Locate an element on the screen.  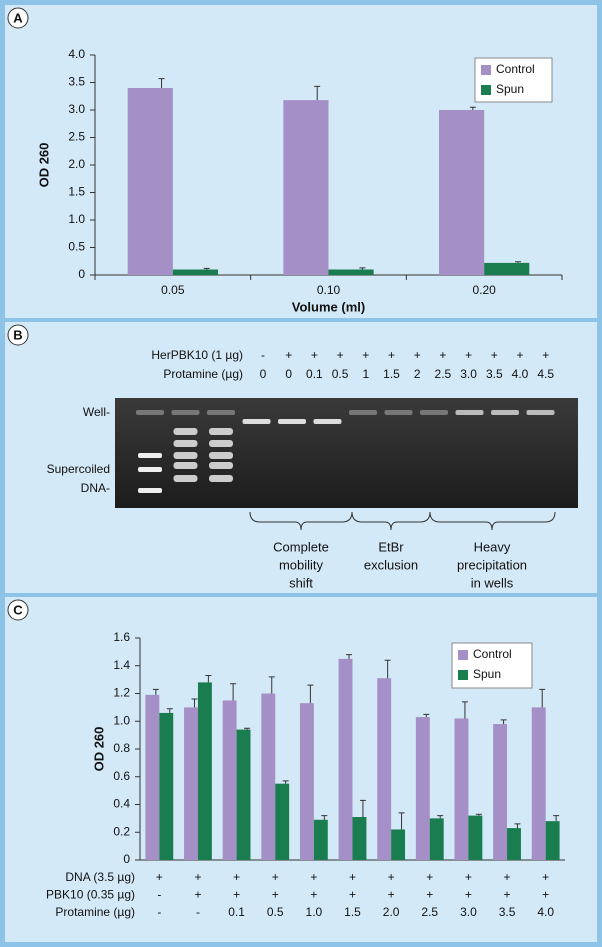
group-label: exclusion is located at coordinates (391, 564).